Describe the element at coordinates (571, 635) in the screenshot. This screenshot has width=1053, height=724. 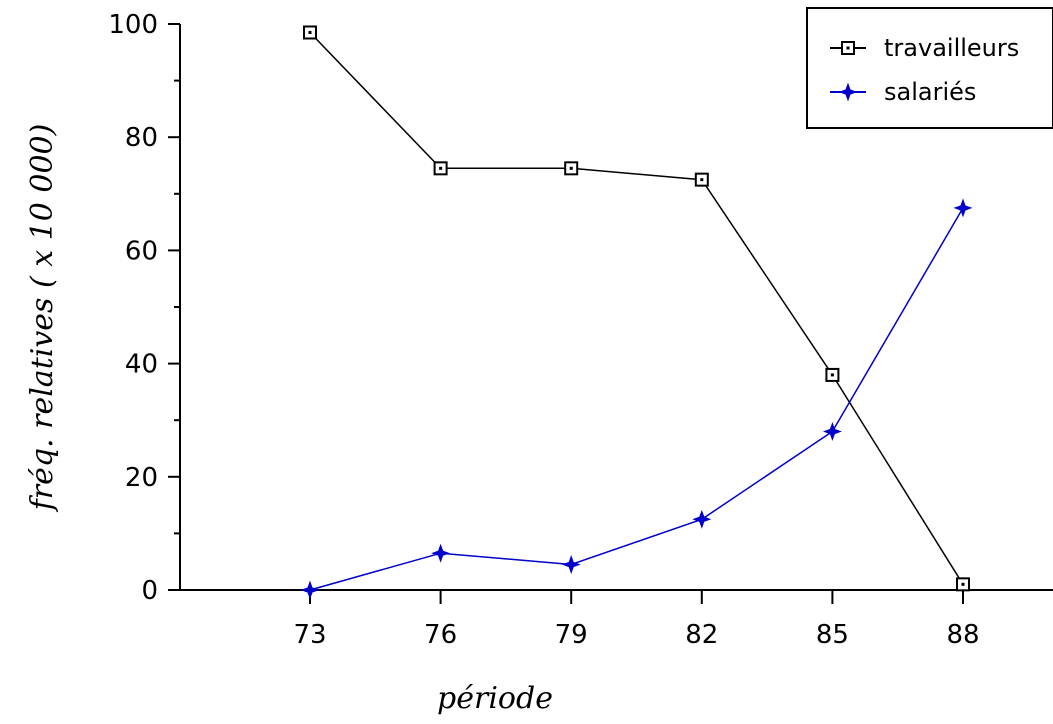
I see `x-tick-label: 79` at that location.